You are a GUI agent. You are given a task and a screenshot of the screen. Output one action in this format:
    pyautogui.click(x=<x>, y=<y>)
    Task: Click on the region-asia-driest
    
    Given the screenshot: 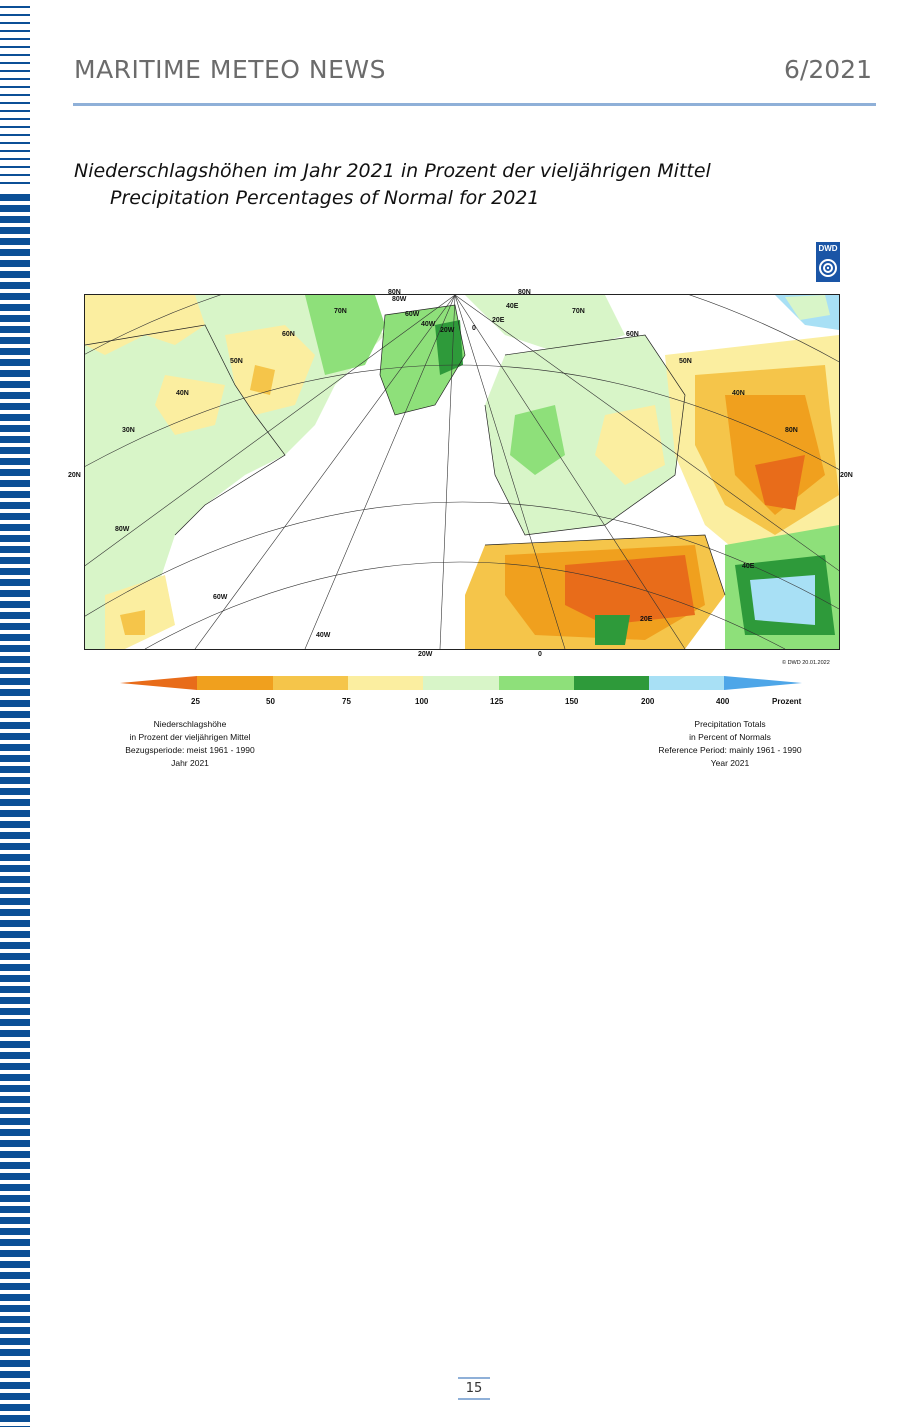 What is the action you would take?
    pyautogui.click(x=780, y=482)
    